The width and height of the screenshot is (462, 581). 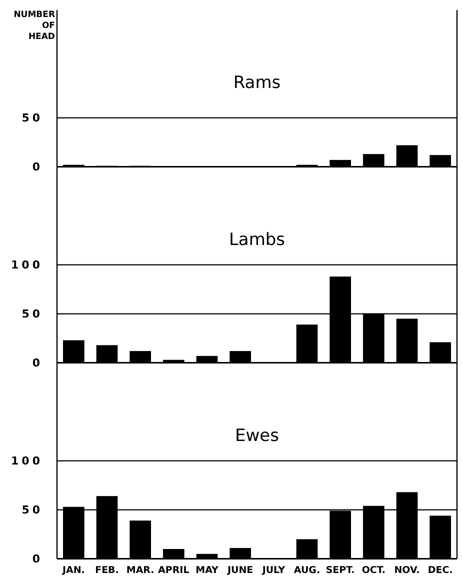 I want to click on x-tick-label: JAN., so click(x=73, y=570).